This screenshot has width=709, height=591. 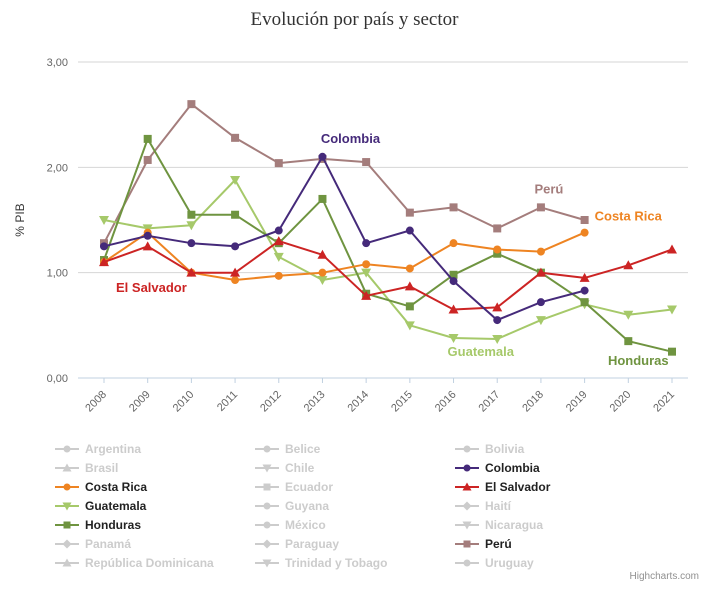 I want to click on legend-item-honduras: Honduras, so click(x=154, y=525).